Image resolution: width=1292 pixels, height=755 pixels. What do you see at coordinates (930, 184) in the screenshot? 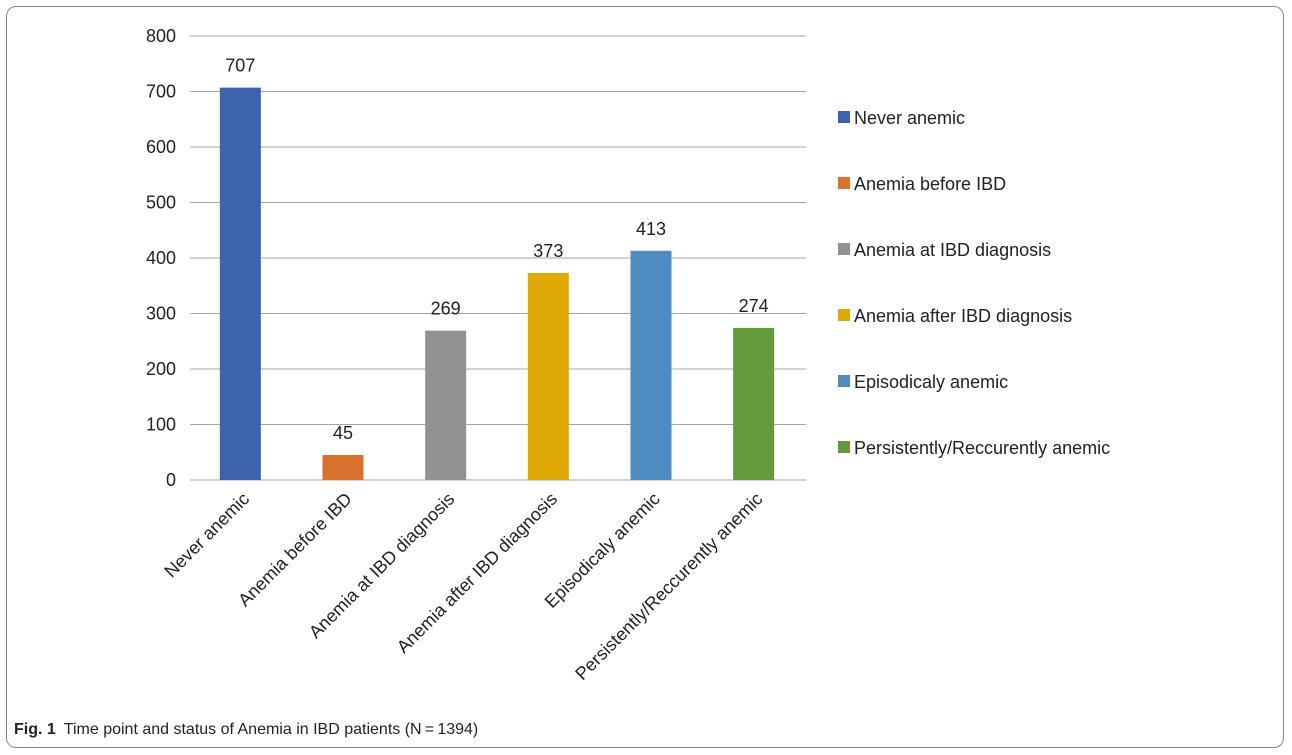
I see `legend-label: Anemia before IBD` at bounding box center [930, 184].